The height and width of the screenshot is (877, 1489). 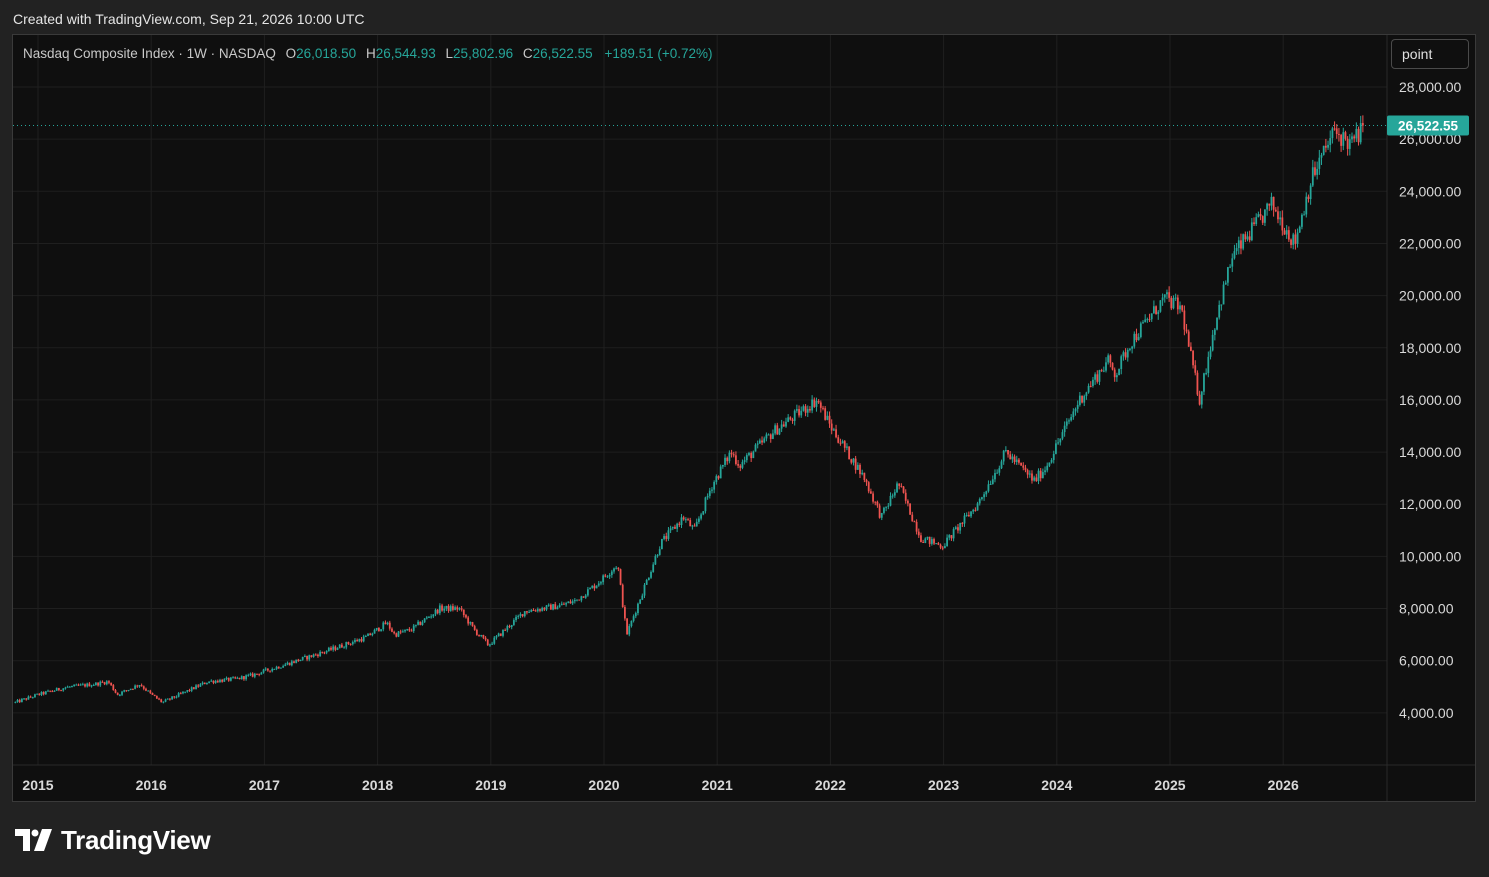 What do you see at coordinates (1430, 54) in the screenshot?
I see `price-scale-mode-button: point` at bounding box center [1430, 54].